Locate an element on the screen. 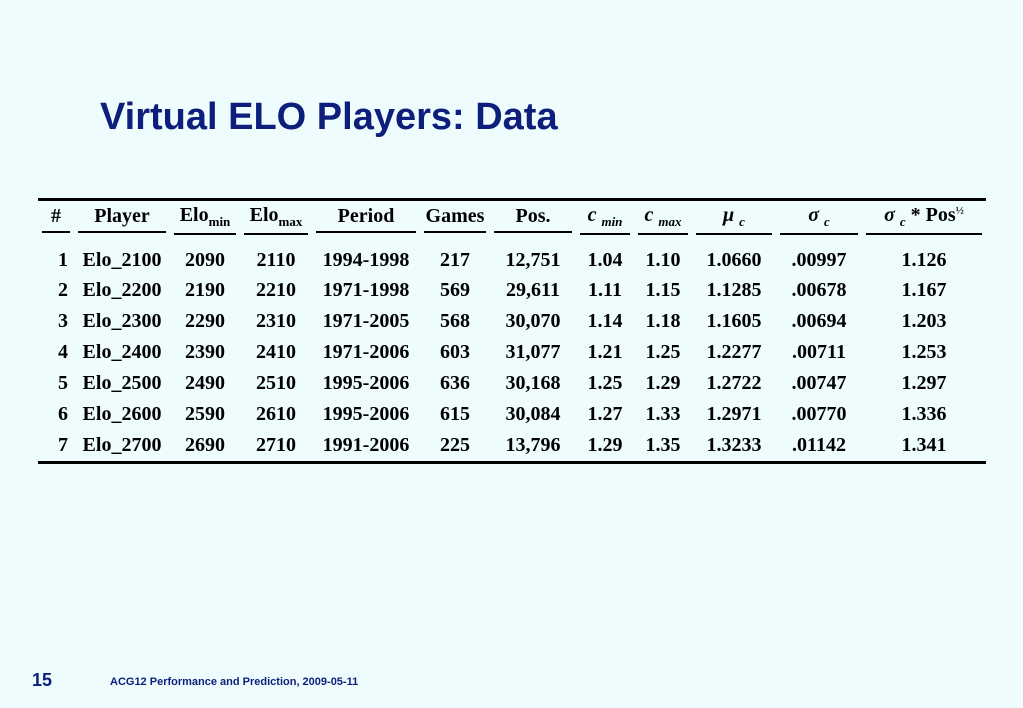 The width and height of the screenshot is (1023, 708). cell-elo-max: 2410 is located at coordinates (276, 352).